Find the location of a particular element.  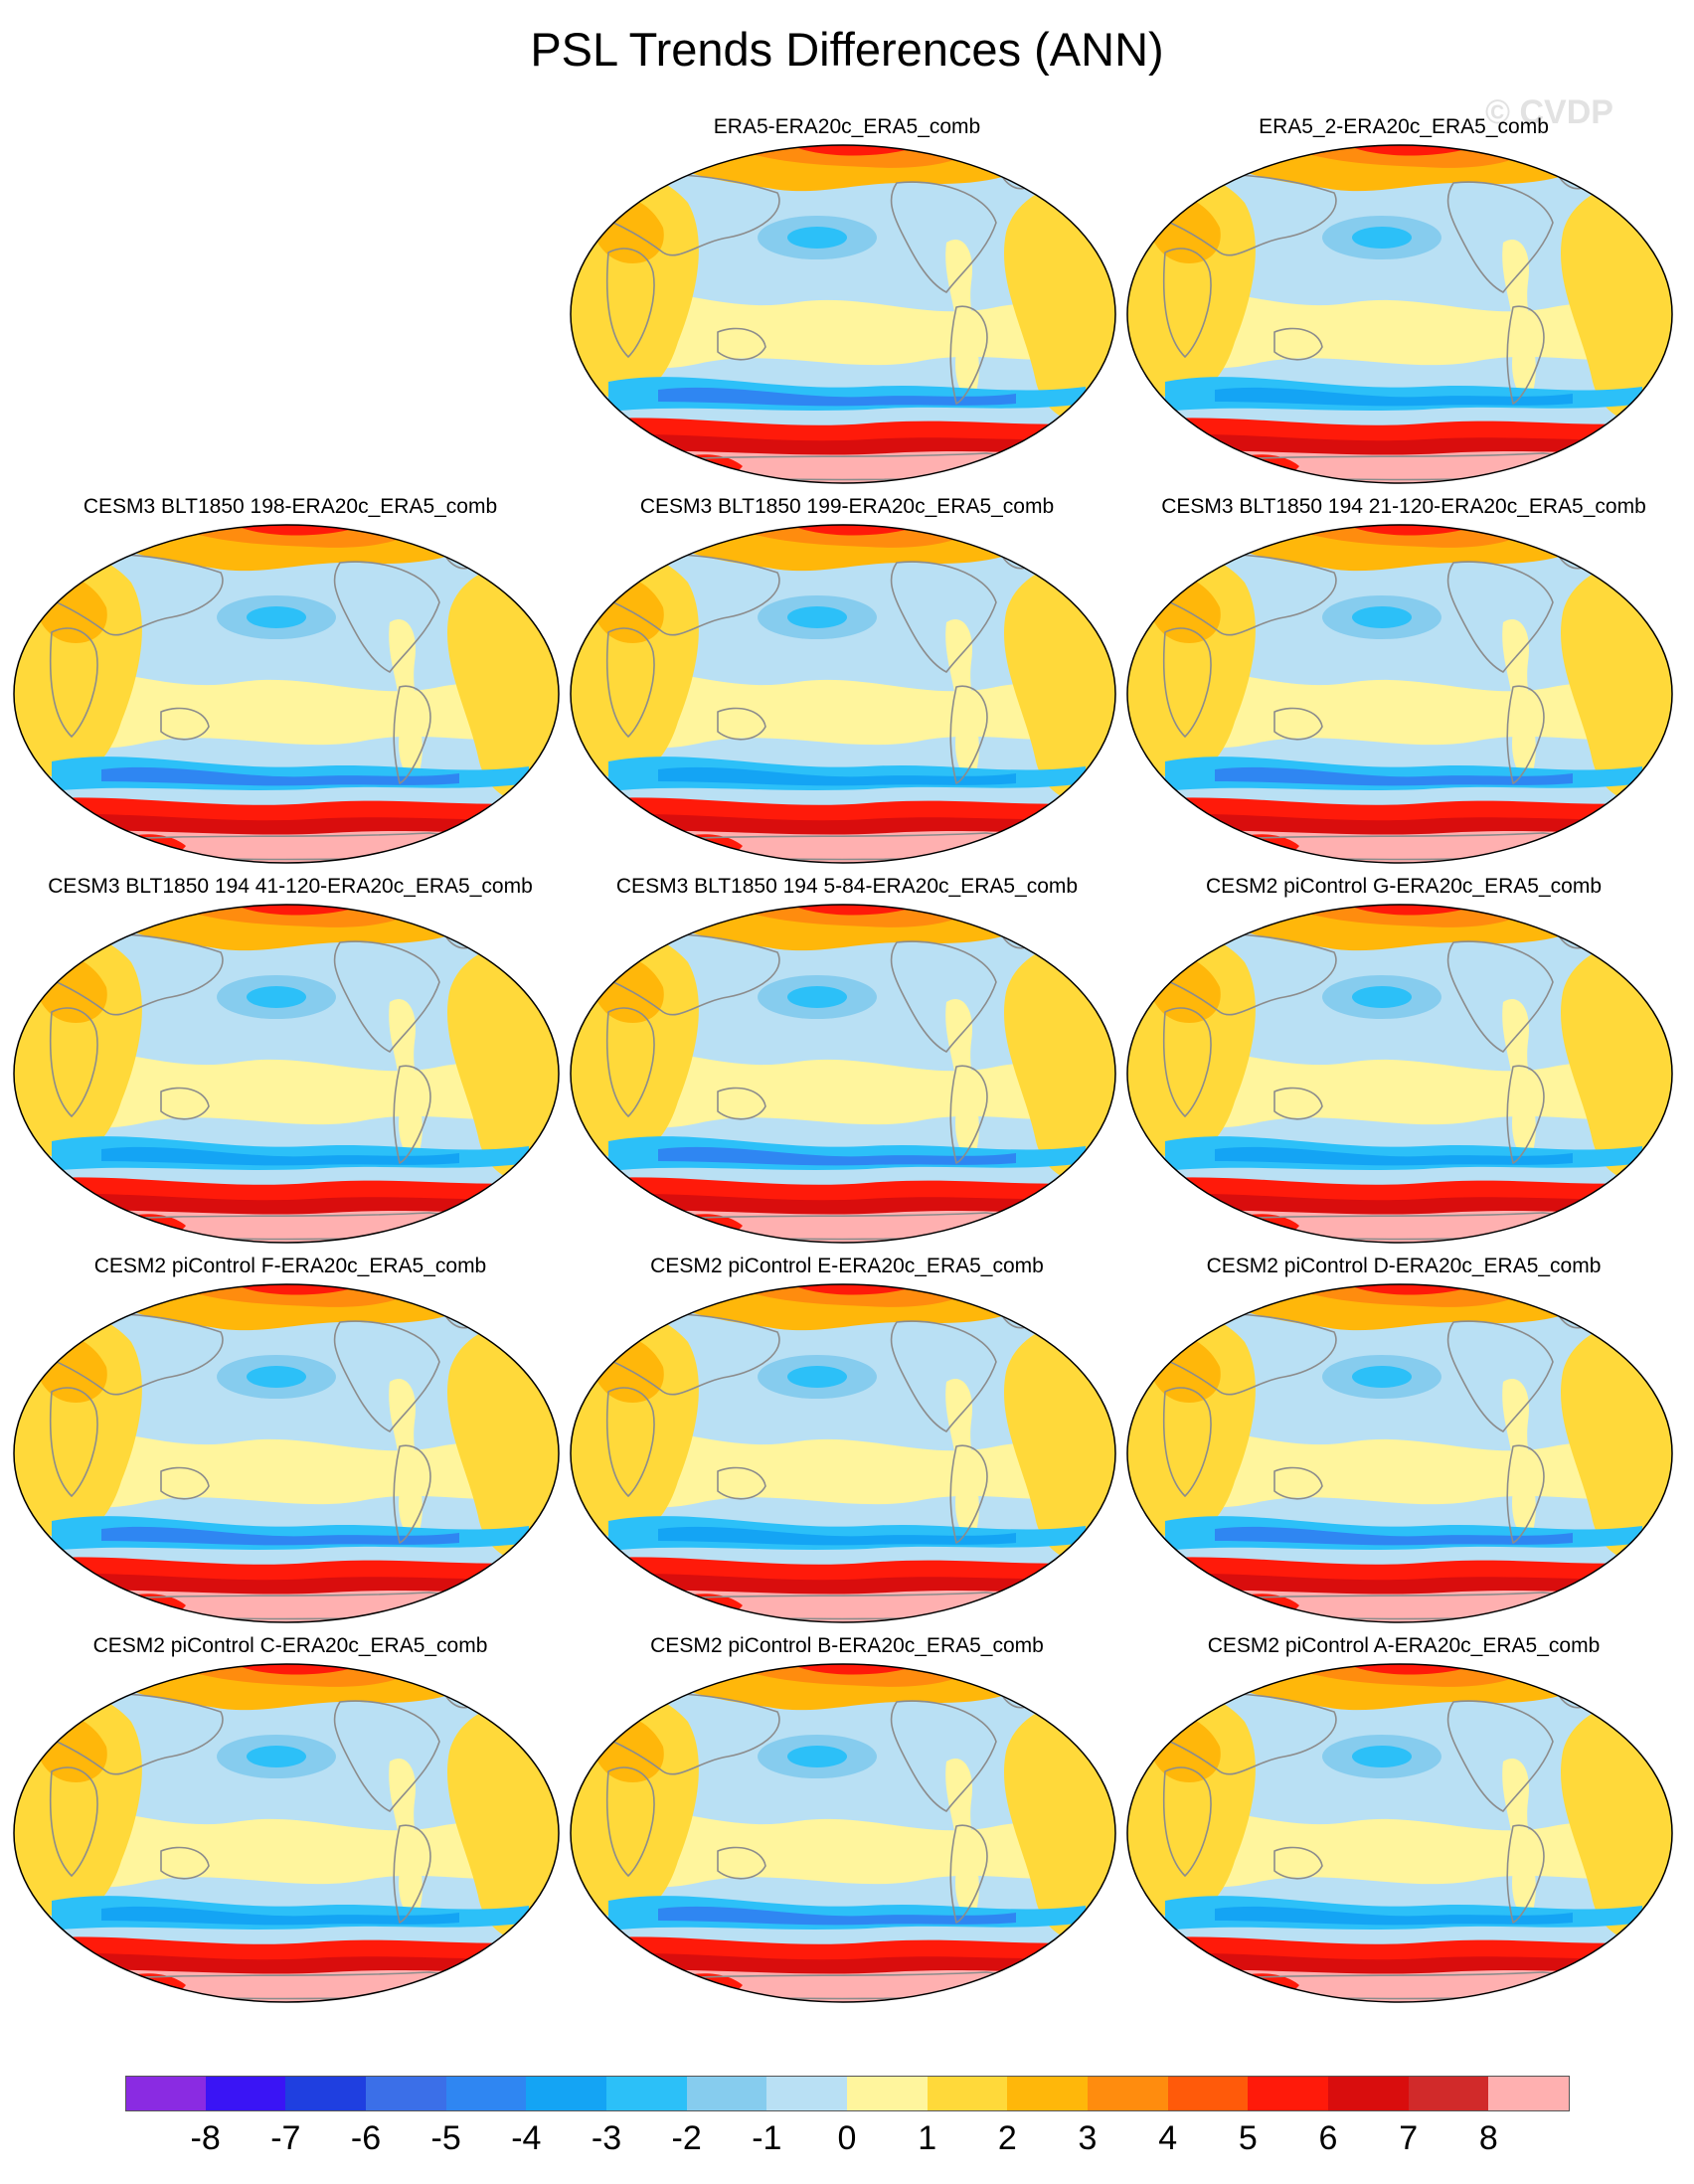

colorbar-tick-label: -4 is located at coordinates (526, 2138).